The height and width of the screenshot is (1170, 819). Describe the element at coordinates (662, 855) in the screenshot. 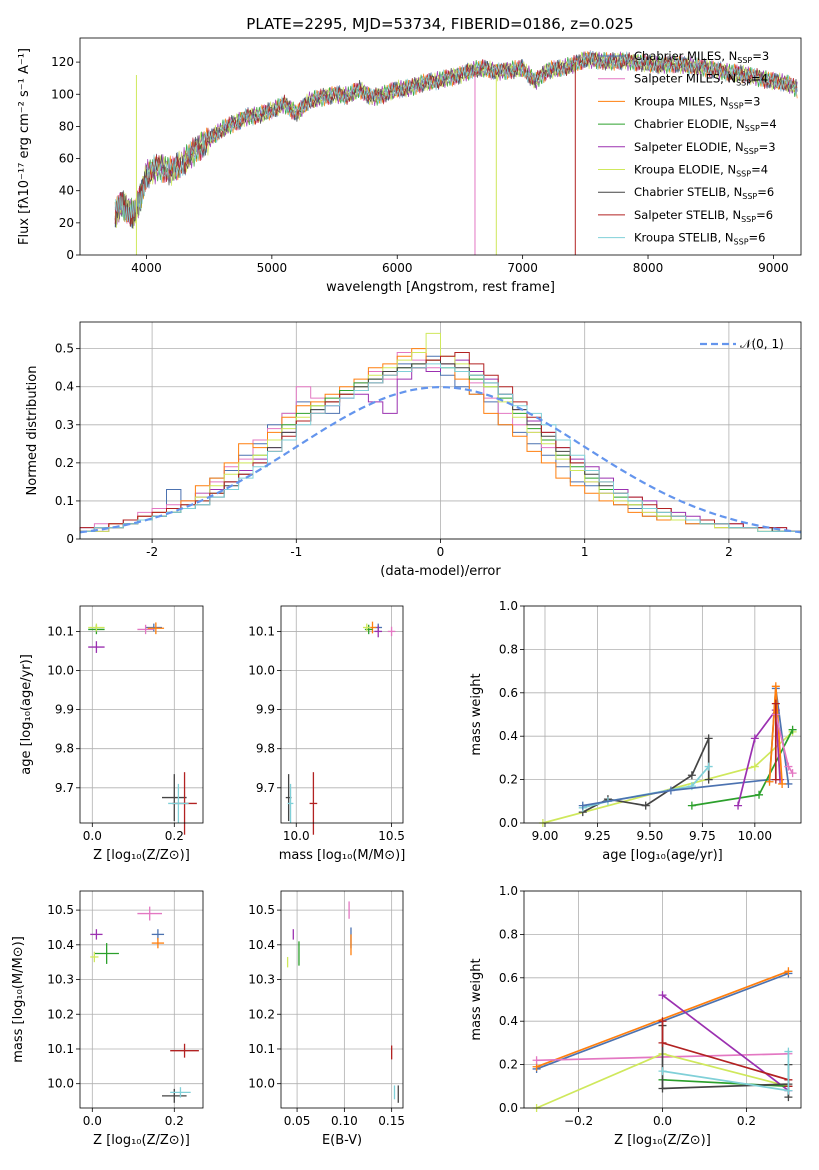

I see `x-axis-label: age [log₁₀(age/yr)]` at that location.